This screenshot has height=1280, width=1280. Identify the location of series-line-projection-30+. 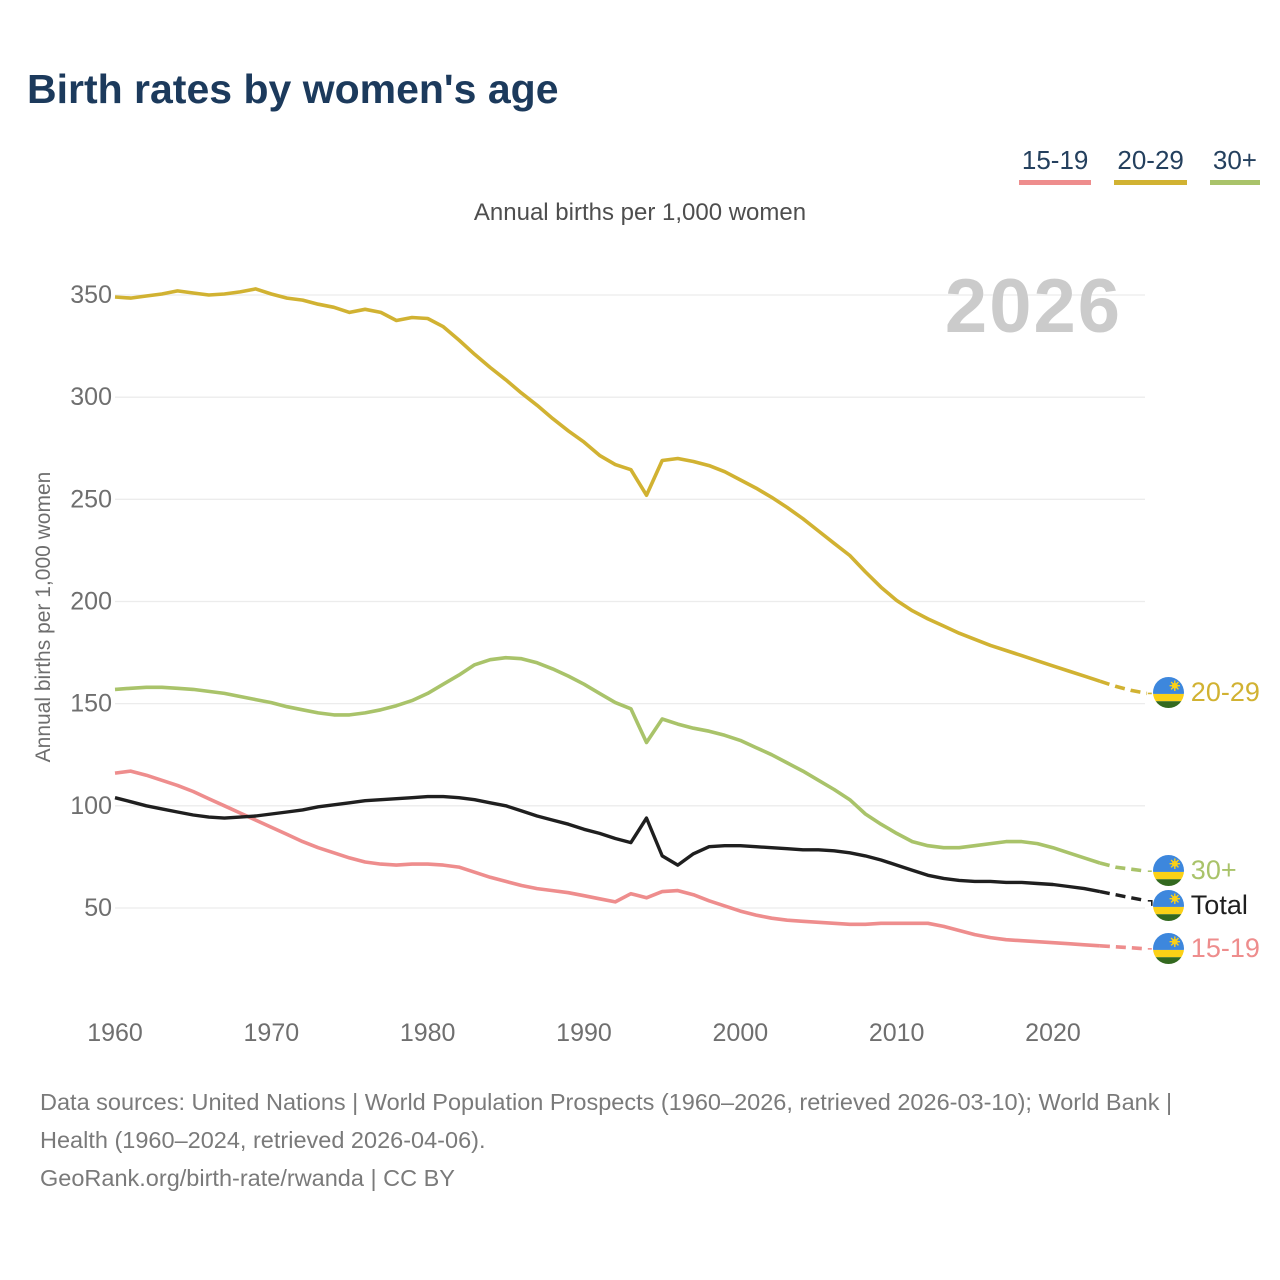
(1123, 867).